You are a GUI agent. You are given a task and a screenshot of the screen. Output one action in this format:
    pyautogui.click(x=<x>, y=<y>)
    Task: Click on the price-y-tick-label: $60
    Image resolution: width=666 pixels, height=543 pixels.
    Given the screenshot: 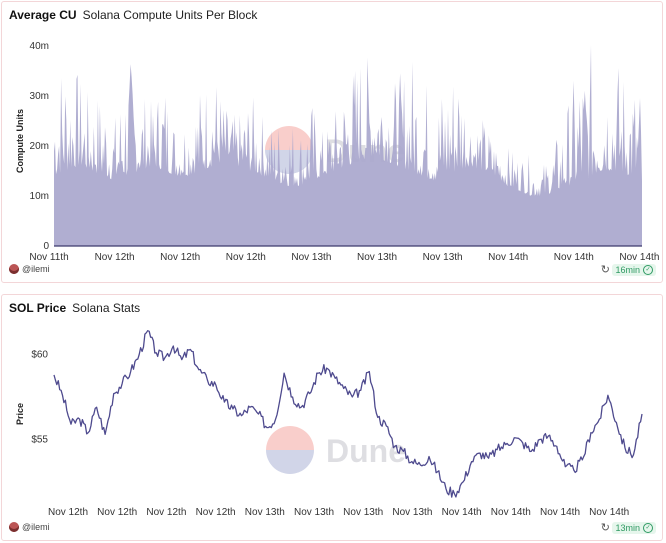 What is the action you would take?
    pyautogui.click(x=39, y=355)
    